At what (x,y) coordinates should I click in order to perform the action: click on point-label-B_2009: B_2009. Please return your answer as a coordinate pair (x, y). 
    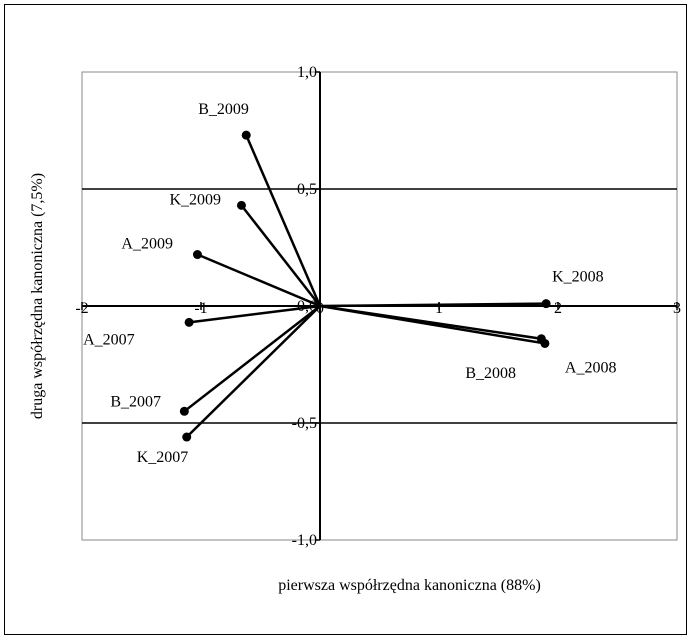
    Looking at the image, I should click on (223, 109).